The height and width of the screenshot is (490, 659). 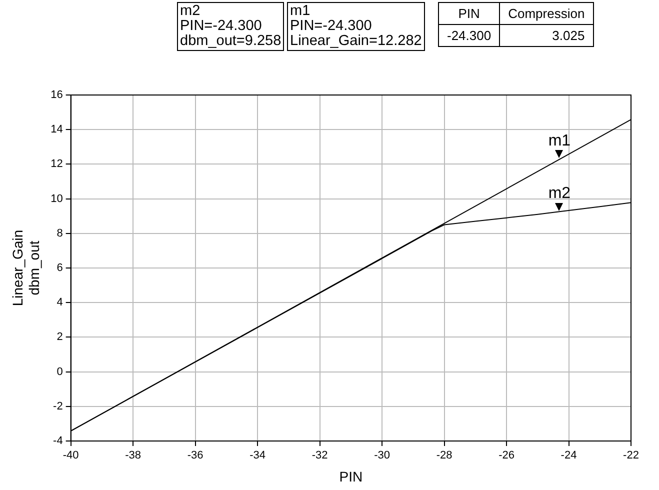 What do you see at coordinates (559, 193) in the screenshot?
I see `annotation: m2` at bounding box center [559, 193].